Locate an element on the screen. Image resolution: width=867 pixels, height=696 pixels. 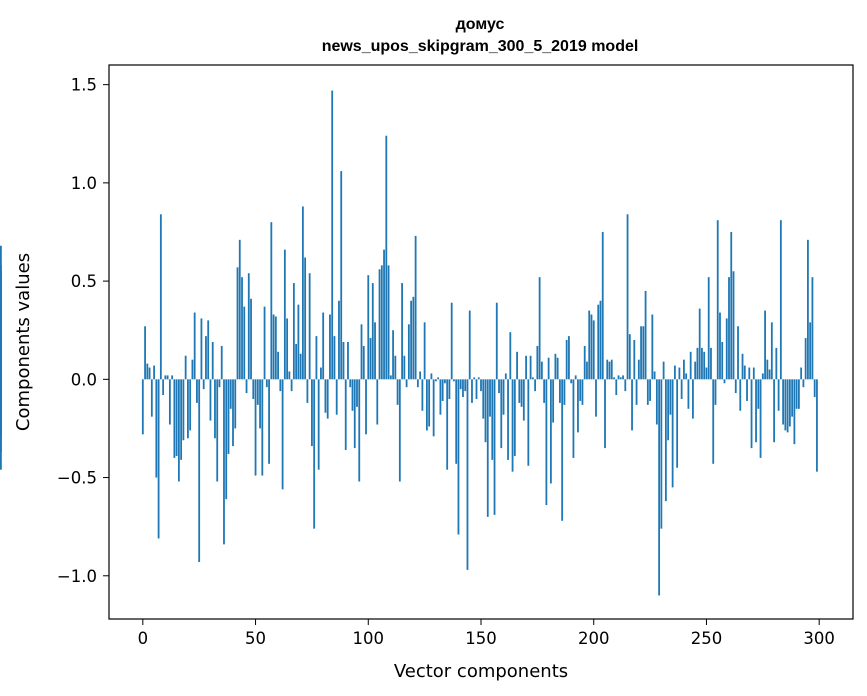
y-tick-label: −1.0 is located at coordinates (77, 576).